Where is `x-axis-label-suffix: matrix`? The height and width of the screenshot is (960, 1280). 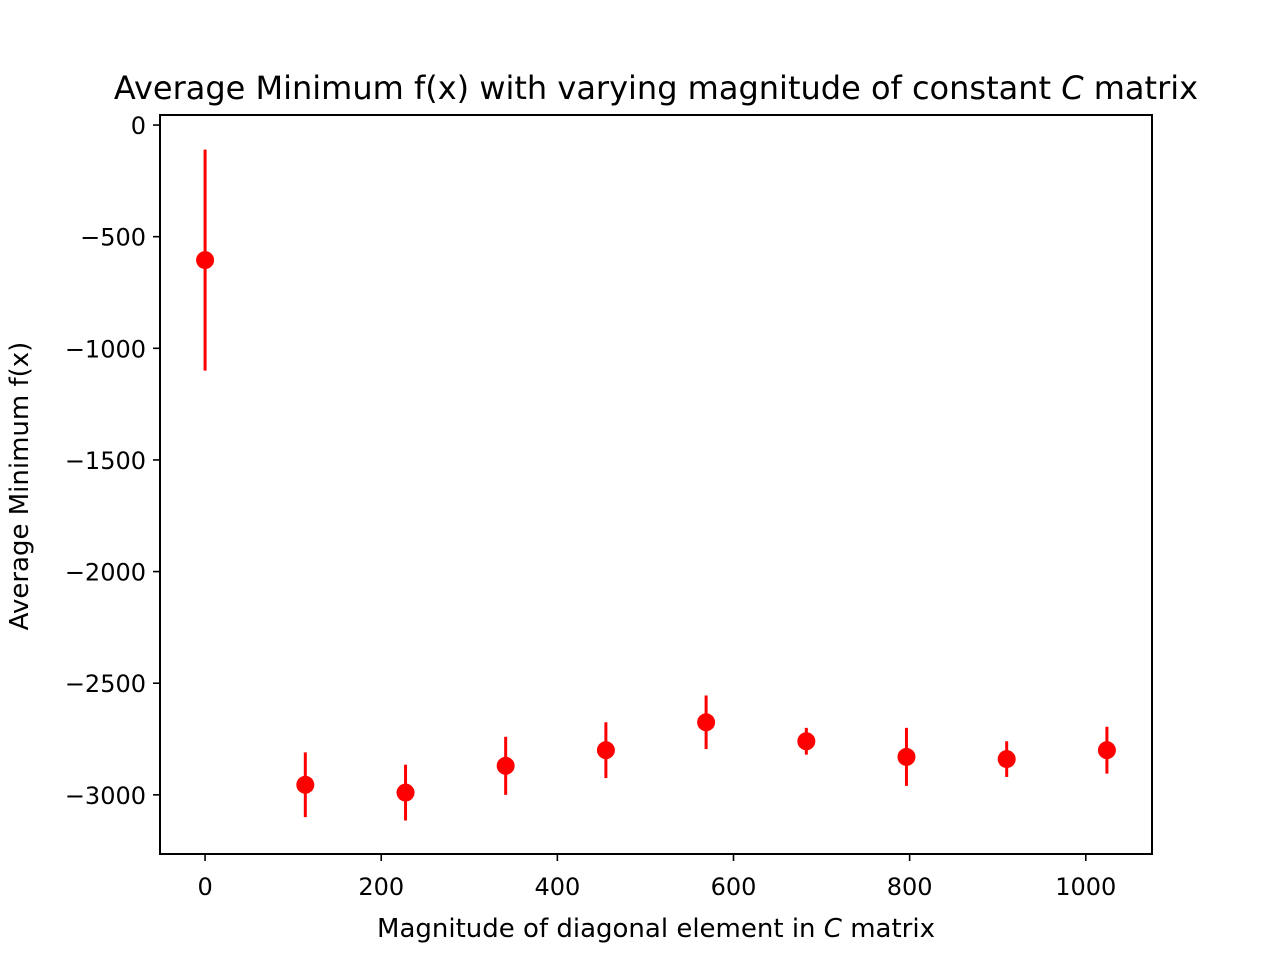 x-axis-label-suffix: matrix is located at coordinates (888, 929).